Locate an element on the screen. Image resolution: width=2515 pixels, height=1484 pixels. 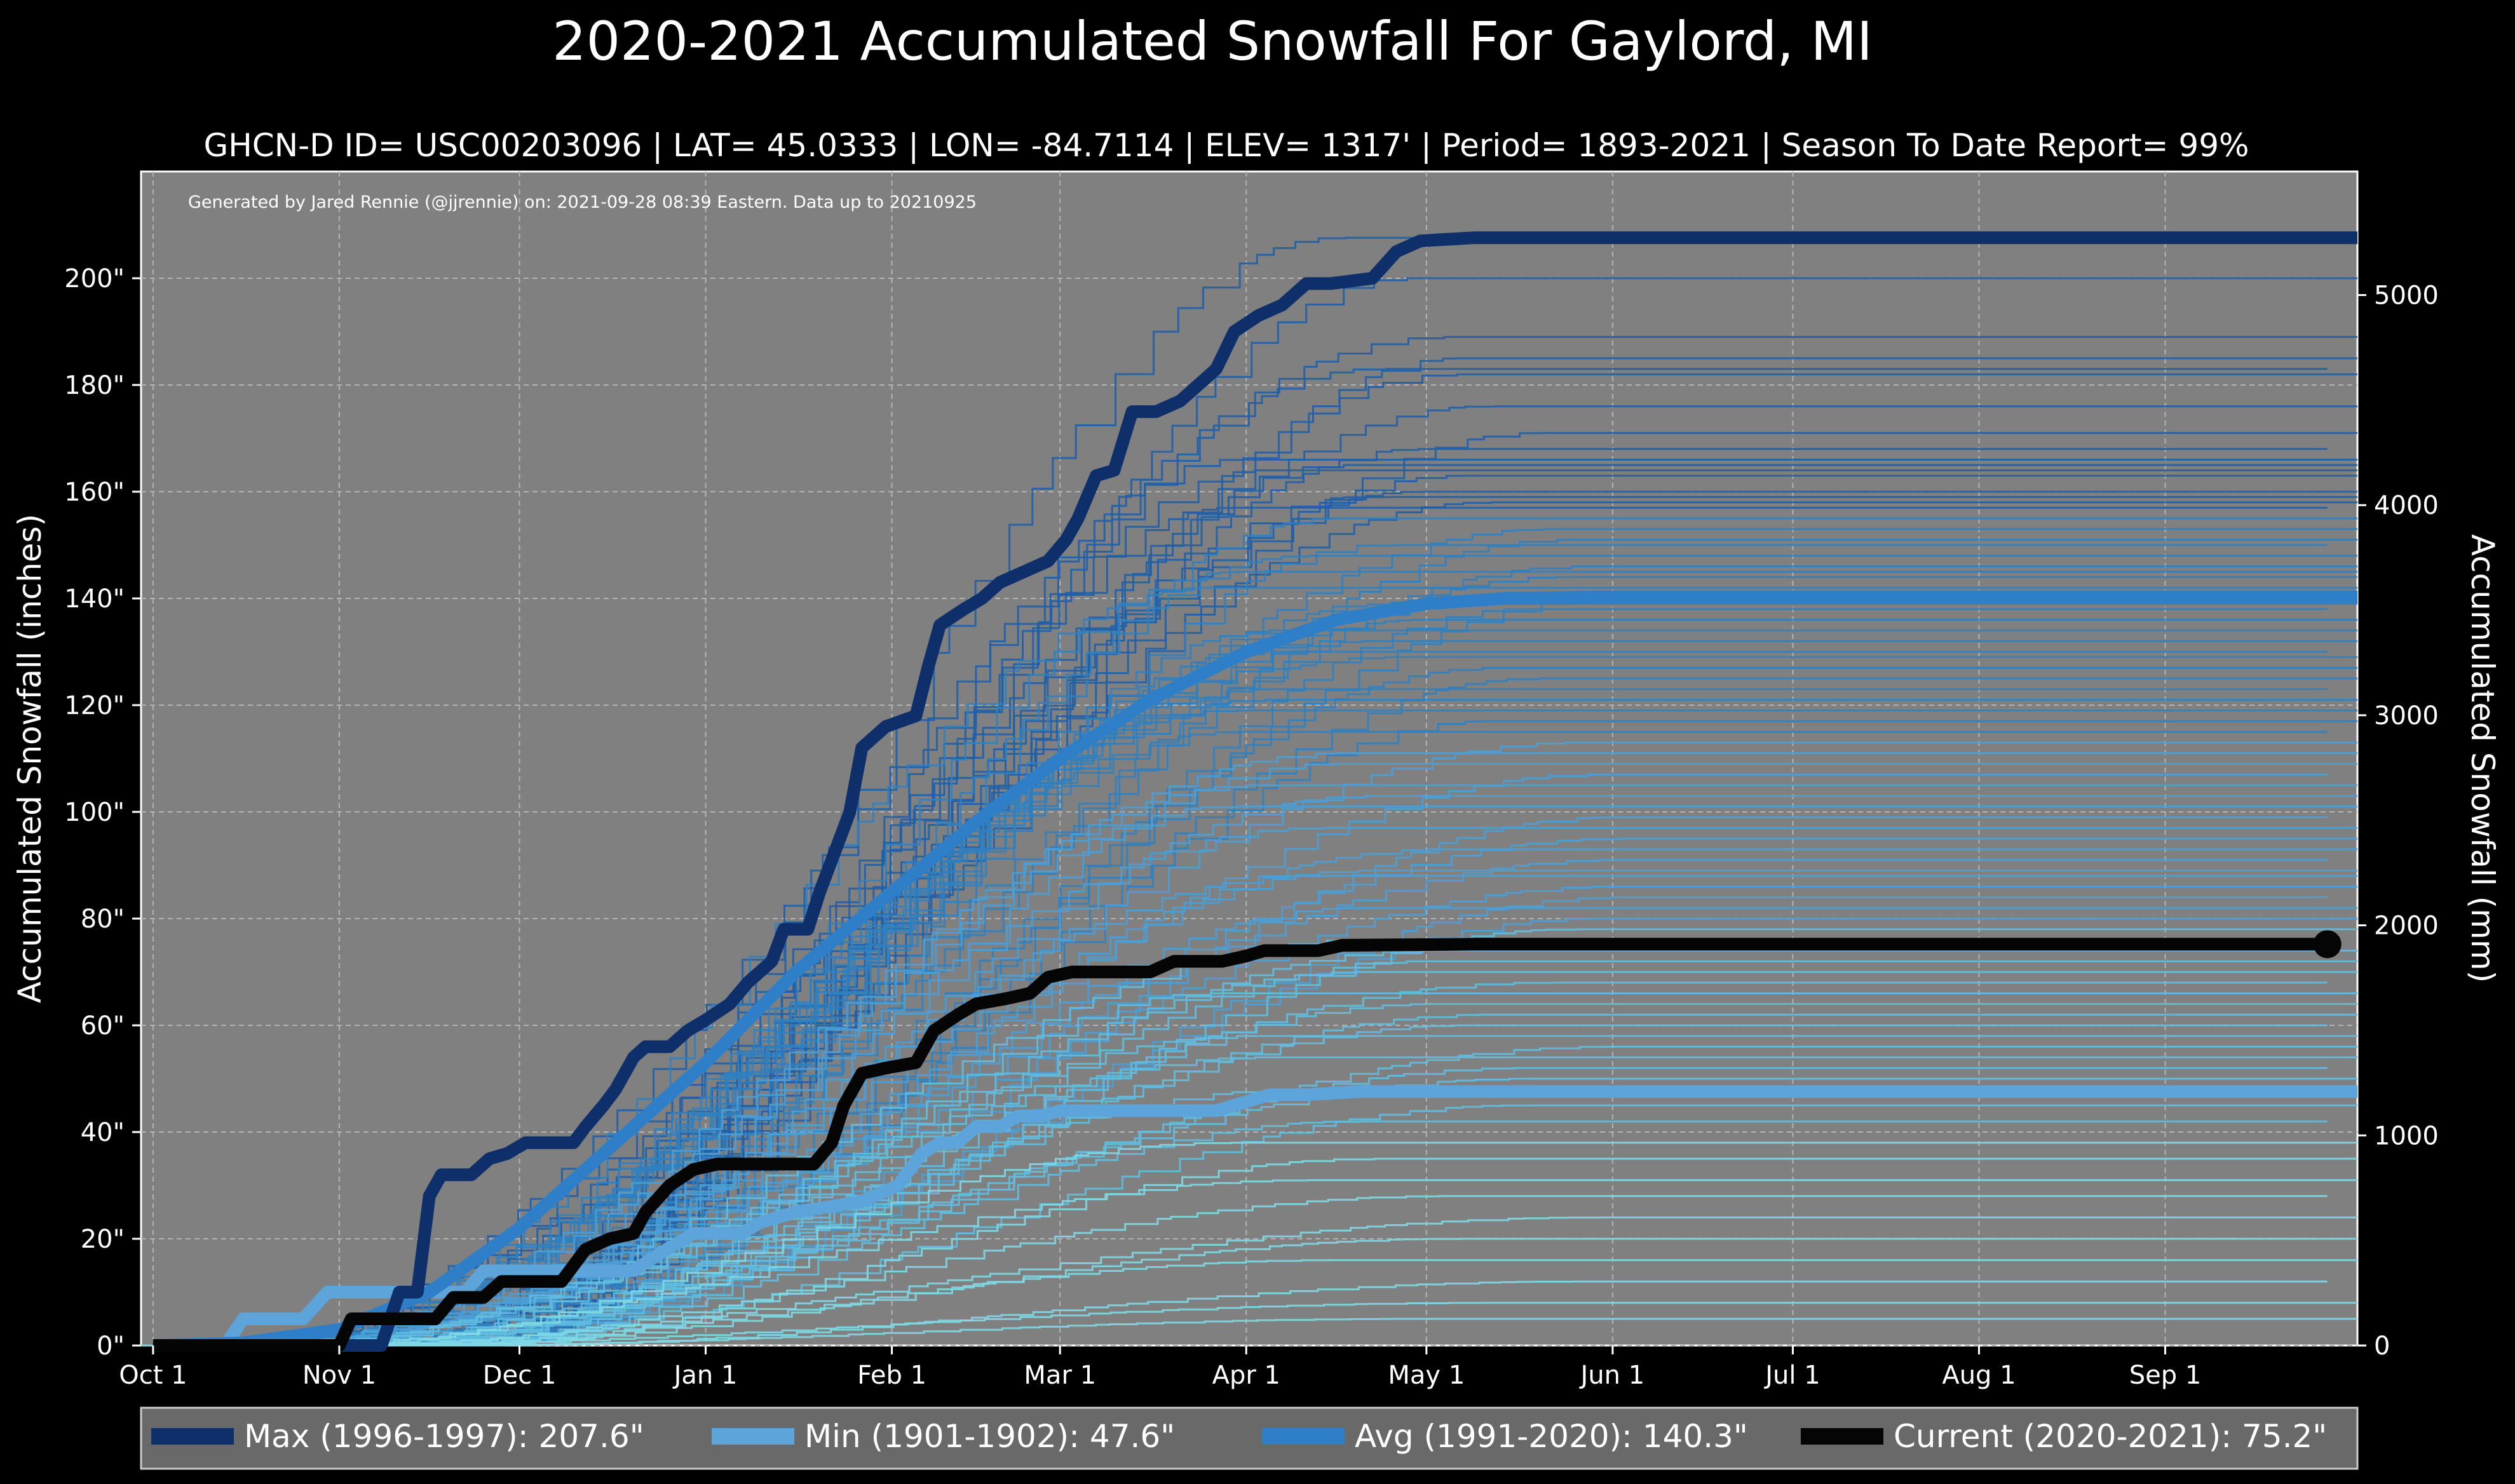
y-axis-right-ticks: 0 1000 2000 3000 4000 5000 is located at coordinates (2398, 821).